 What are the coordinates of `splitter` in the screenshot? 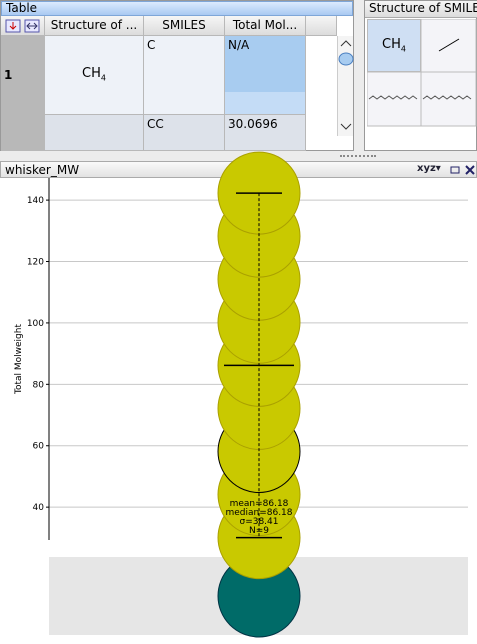 It's located at (358, 156).